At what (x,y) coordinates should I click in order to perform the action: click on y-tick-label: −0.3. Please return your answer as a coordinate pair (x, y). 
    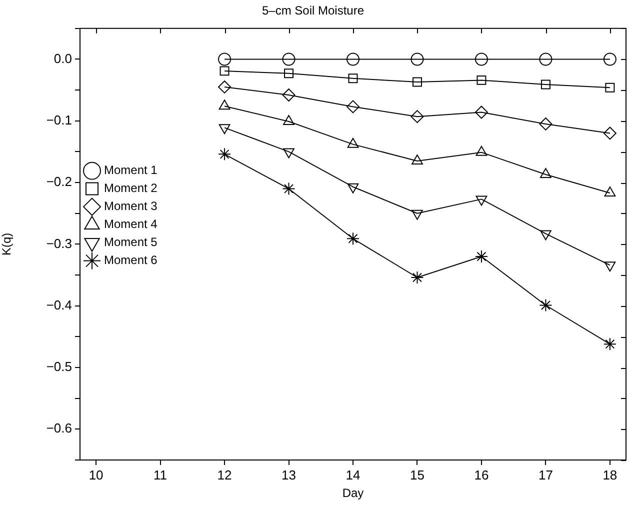
    Looking at the image, I should click on (59, 243).